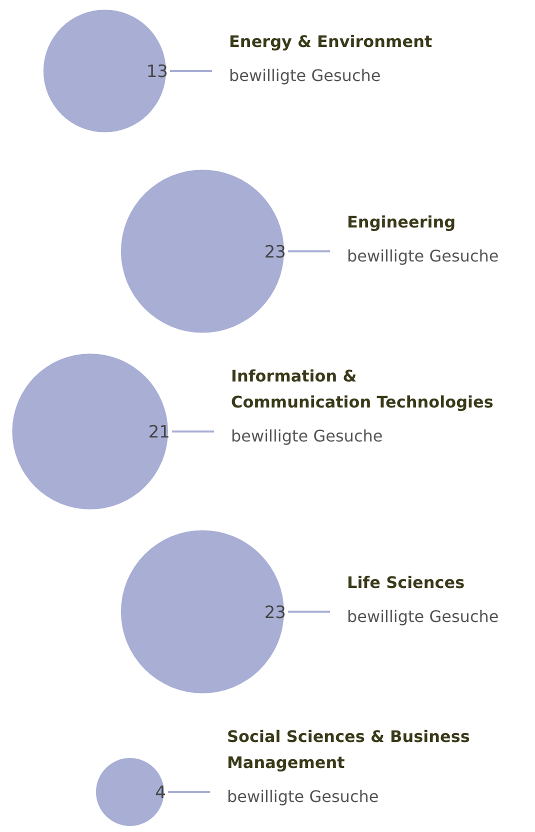 The width and height of the screenshot is (535, 832). I want to click on category-label: Engineering, so click(401, 222).